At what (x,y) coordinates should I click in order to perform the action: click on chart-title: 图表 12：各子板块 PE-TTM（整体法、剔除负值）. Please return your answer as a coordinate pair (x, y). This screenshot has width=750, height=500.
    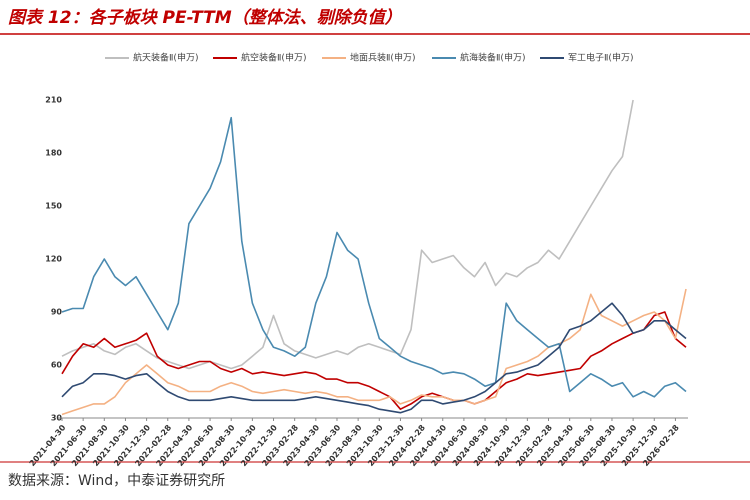
    Looking at the image, I should click on (205, 18).